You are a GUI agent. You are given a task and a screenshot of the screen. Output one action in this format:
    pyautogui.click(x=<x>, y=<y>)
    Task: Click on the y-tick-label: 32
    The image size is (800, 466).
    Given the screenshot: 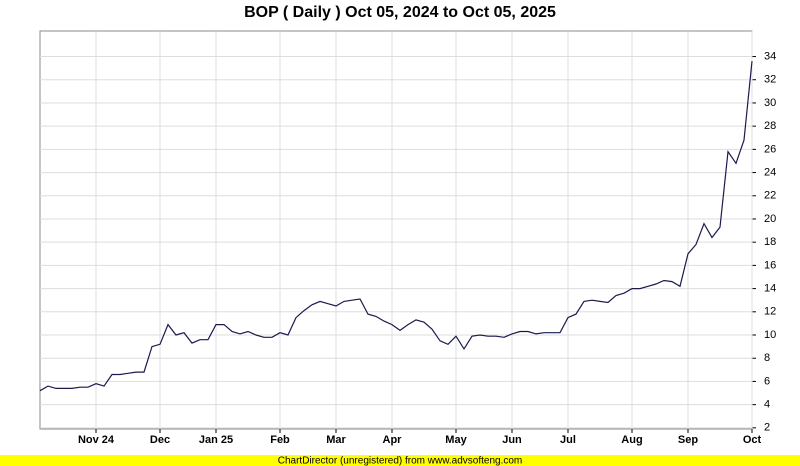 What is the action you would take?
    pyautogui.click(x=770, y=80)
    